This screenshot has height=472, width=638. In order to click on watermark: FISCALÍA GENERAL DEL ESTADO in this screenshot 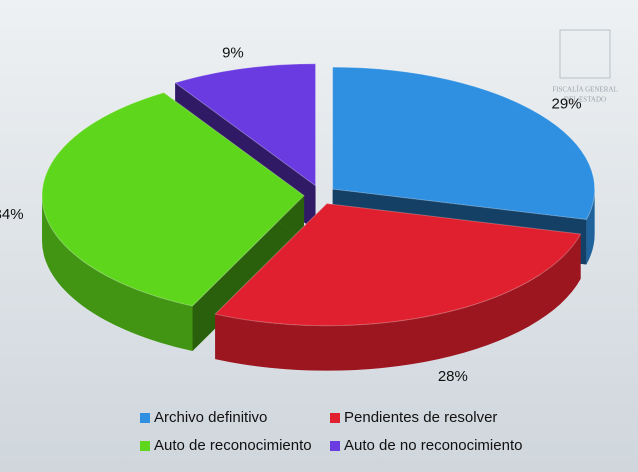, I will do `click(585, 66)`.